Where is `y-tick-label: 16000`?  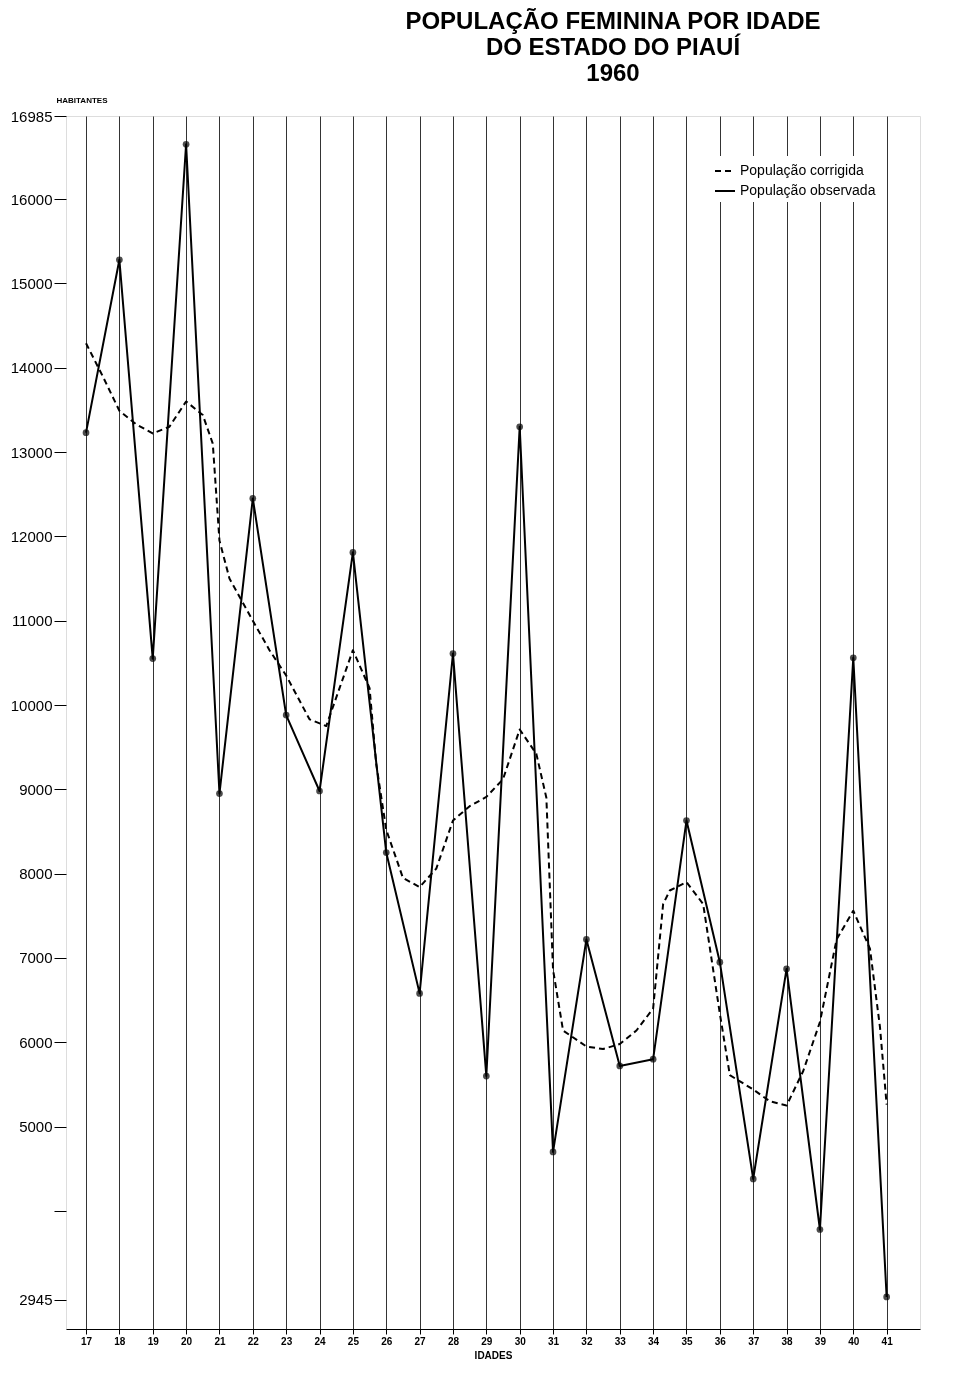
y-tick-label: 16000 is located at coordinates (31, 199).